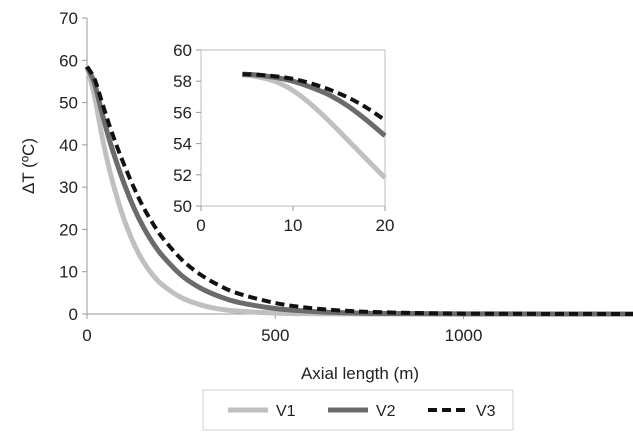 This screenshot has width=633, height=438. I want to click on legend-label-v2: V2, so click(386, 411).